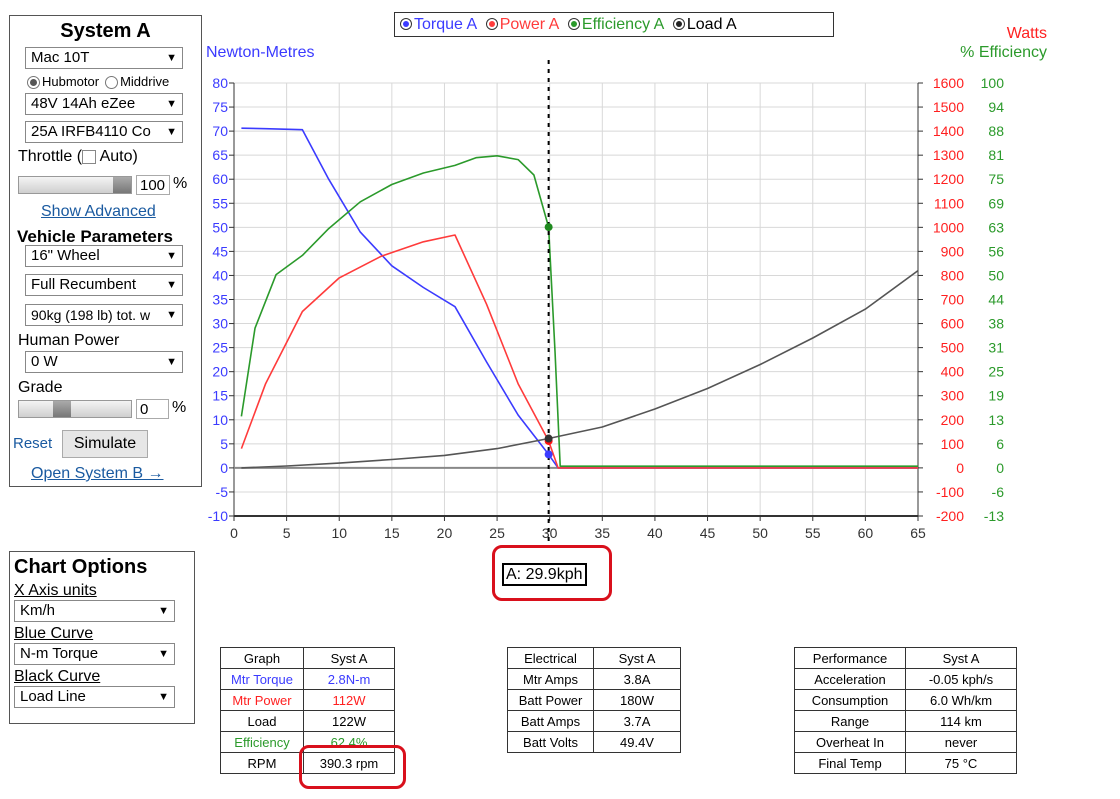 Image resolution: width=1120 pixels, height=799 pixels. What do you see at coordinates (594, 679) in the screenshot?
I see `table-row: Mtr Amps 3.8A` at bounding box center [594, 679].